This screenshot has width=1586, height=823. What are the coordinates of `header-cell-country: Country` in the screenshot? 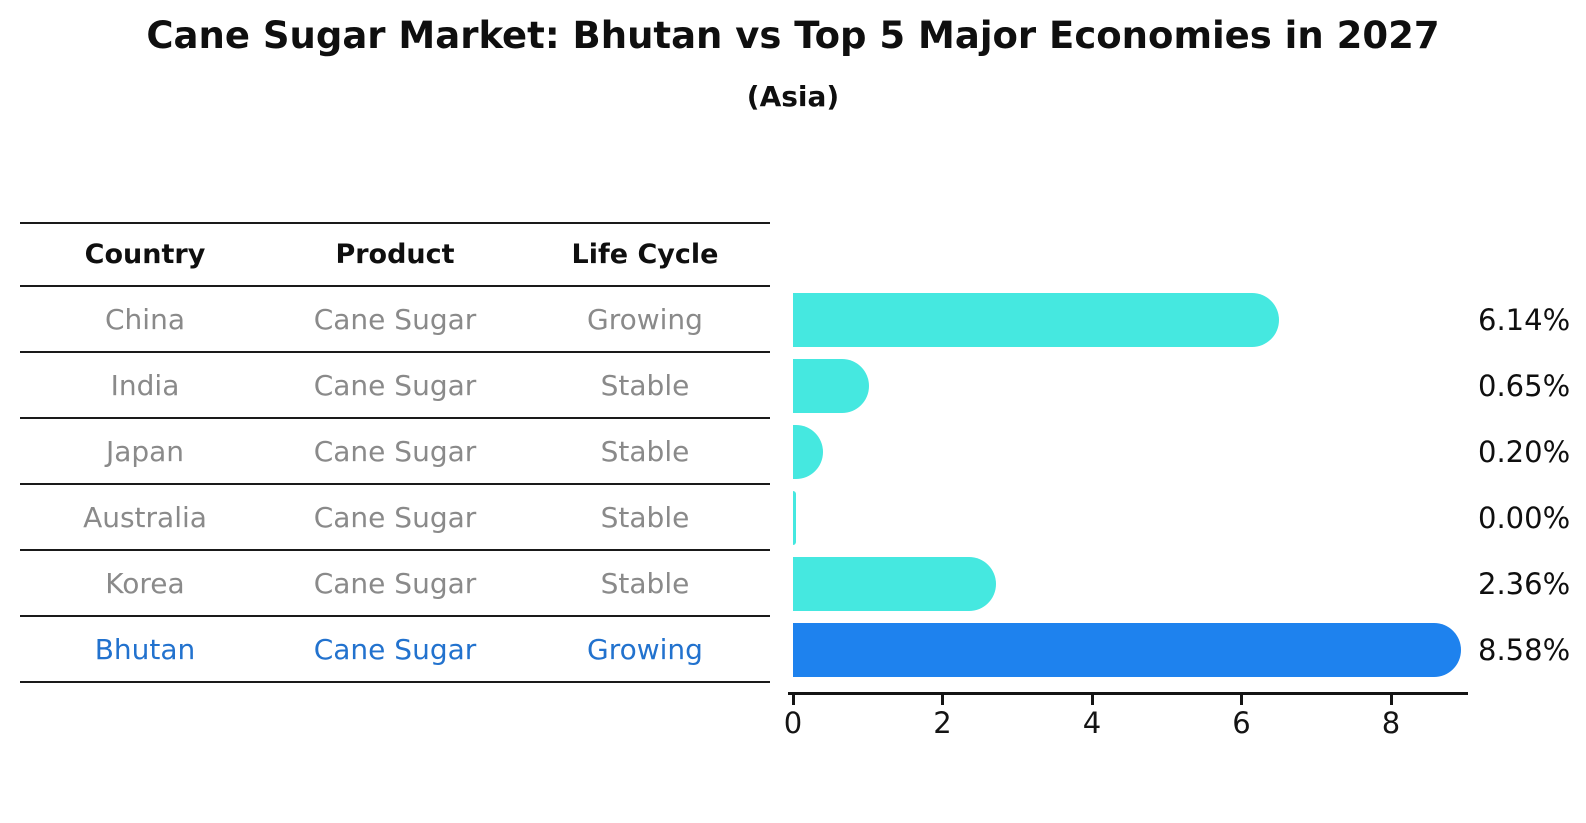 It's located at (145, 254).